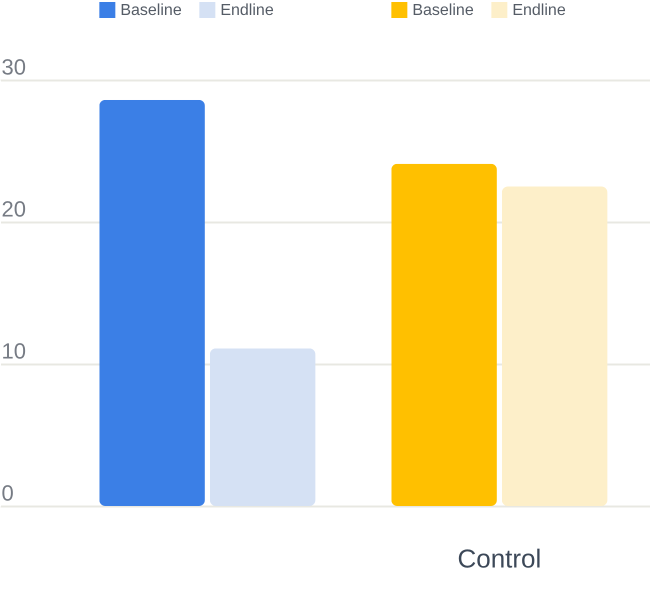 The image size is (650, 598). Describe the element at coordinates (499, 559) in the screenshot. I see `x-tick-label: Control` at that location.